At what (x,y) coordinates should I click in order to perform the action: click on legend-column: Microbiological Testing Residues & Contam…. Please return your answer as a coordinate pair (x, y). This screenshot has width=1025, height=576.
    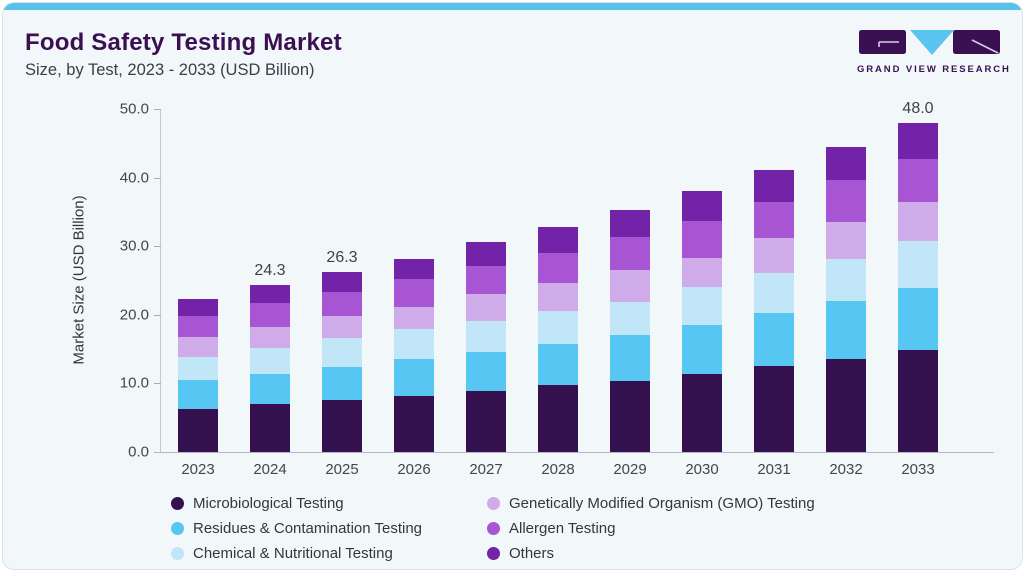
    Looking at the image, I should click on (329, 528).